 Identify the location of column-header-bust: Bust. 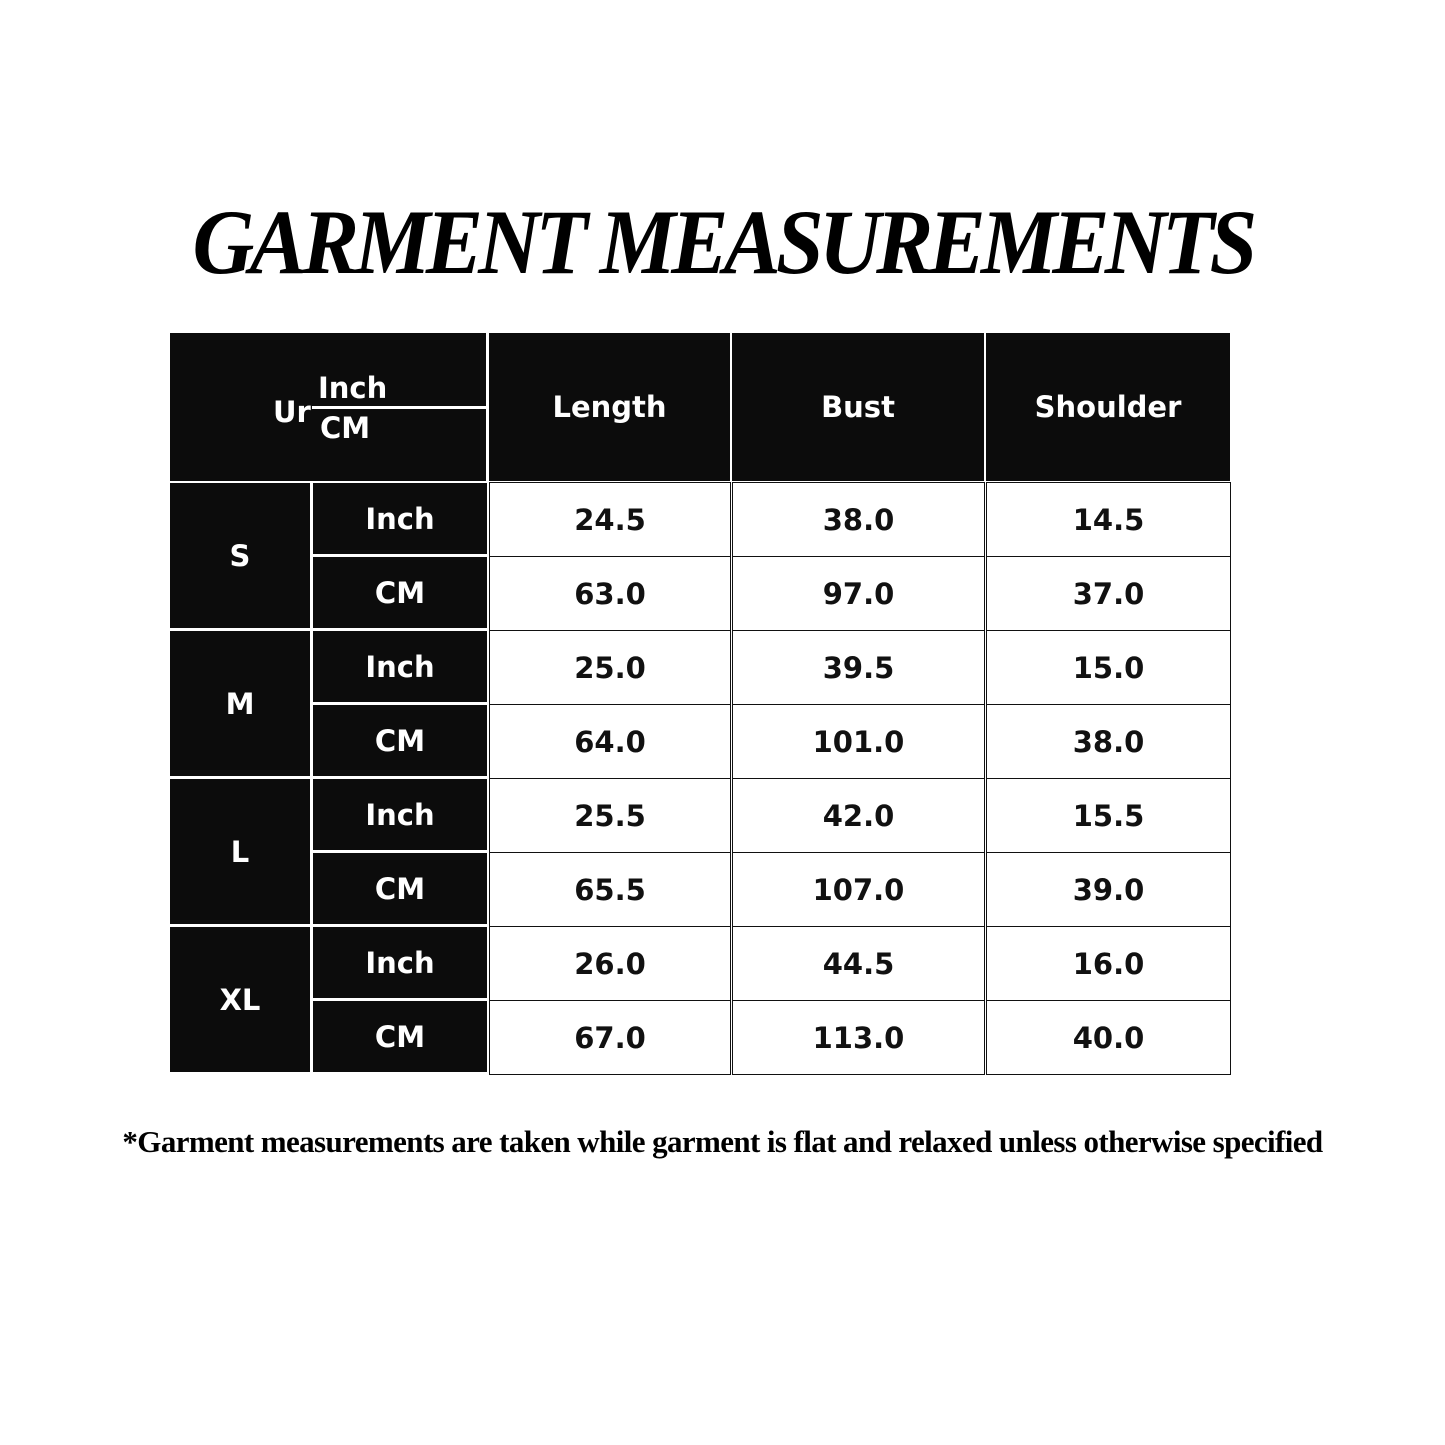
(858, 407).